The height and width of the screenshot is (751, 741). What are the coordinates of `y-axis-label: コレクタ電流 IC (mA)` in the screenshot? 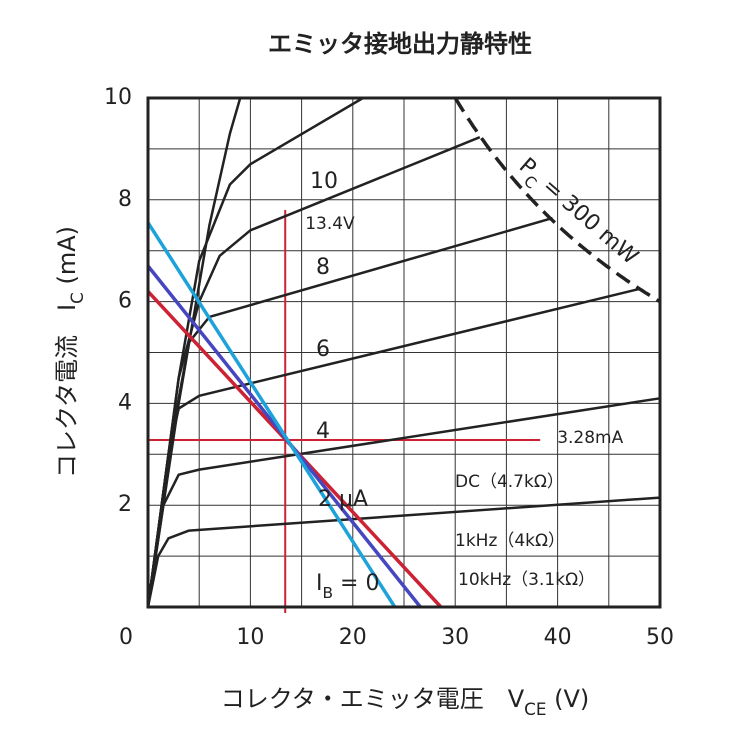 It's located at (70, 352).